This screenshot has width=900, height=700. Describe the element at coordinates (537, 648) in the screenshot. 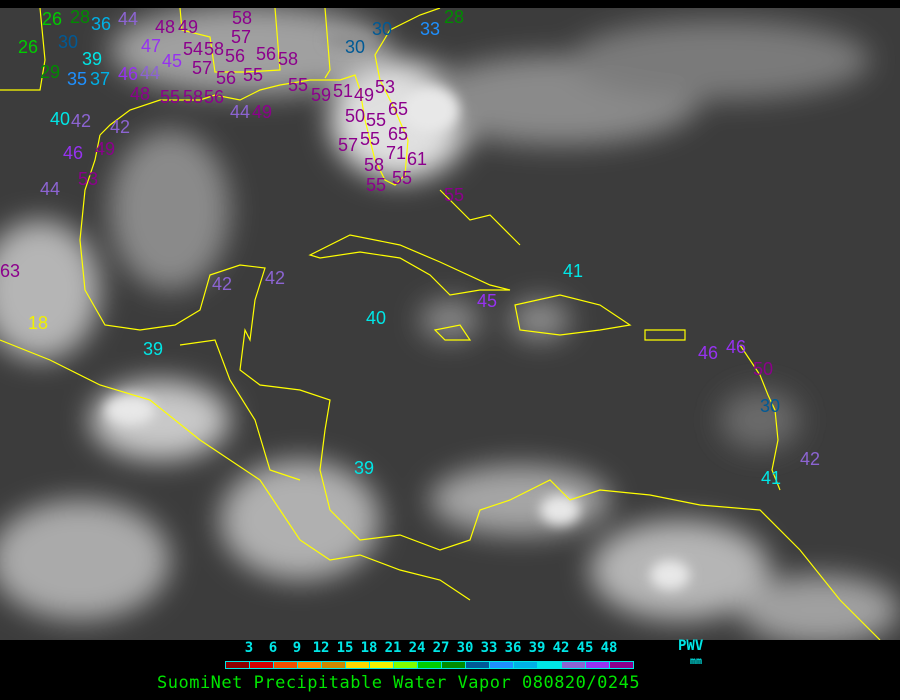

I see `legend-tick-label: 39` at that location.